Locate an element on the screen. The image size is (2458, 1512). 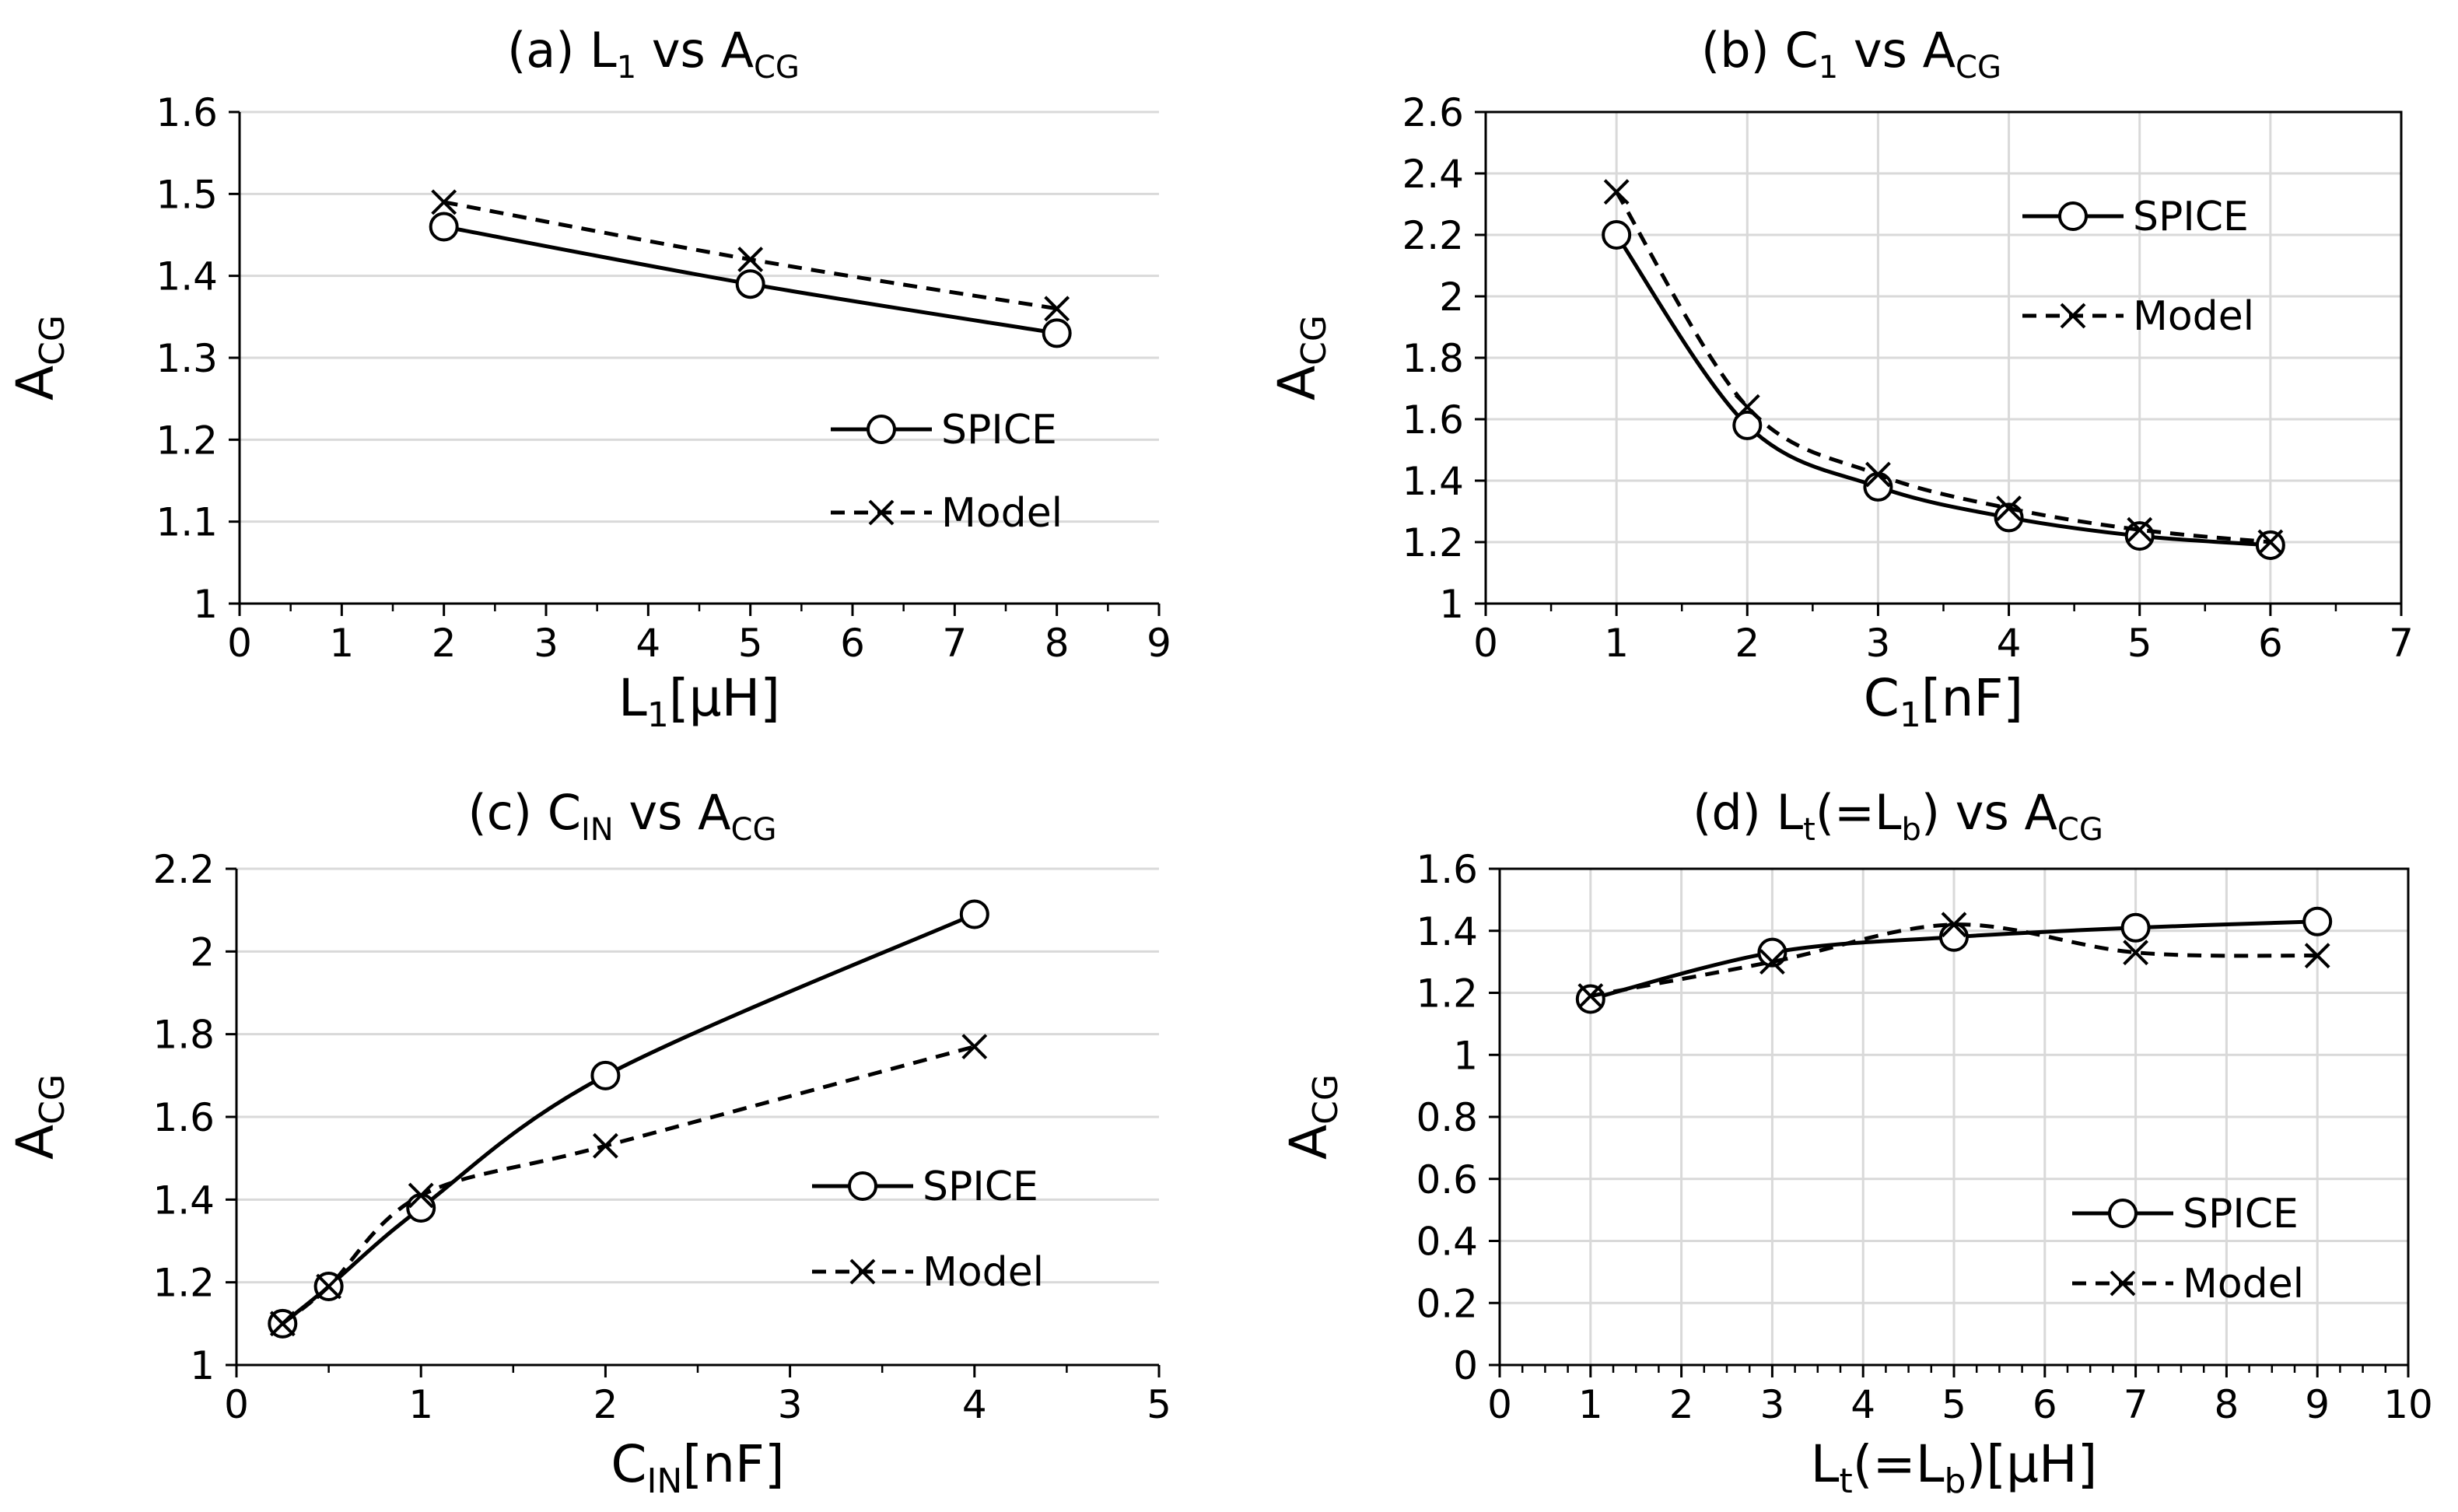
y-tick-label: 0 is located at coordinates (1465, 1366).